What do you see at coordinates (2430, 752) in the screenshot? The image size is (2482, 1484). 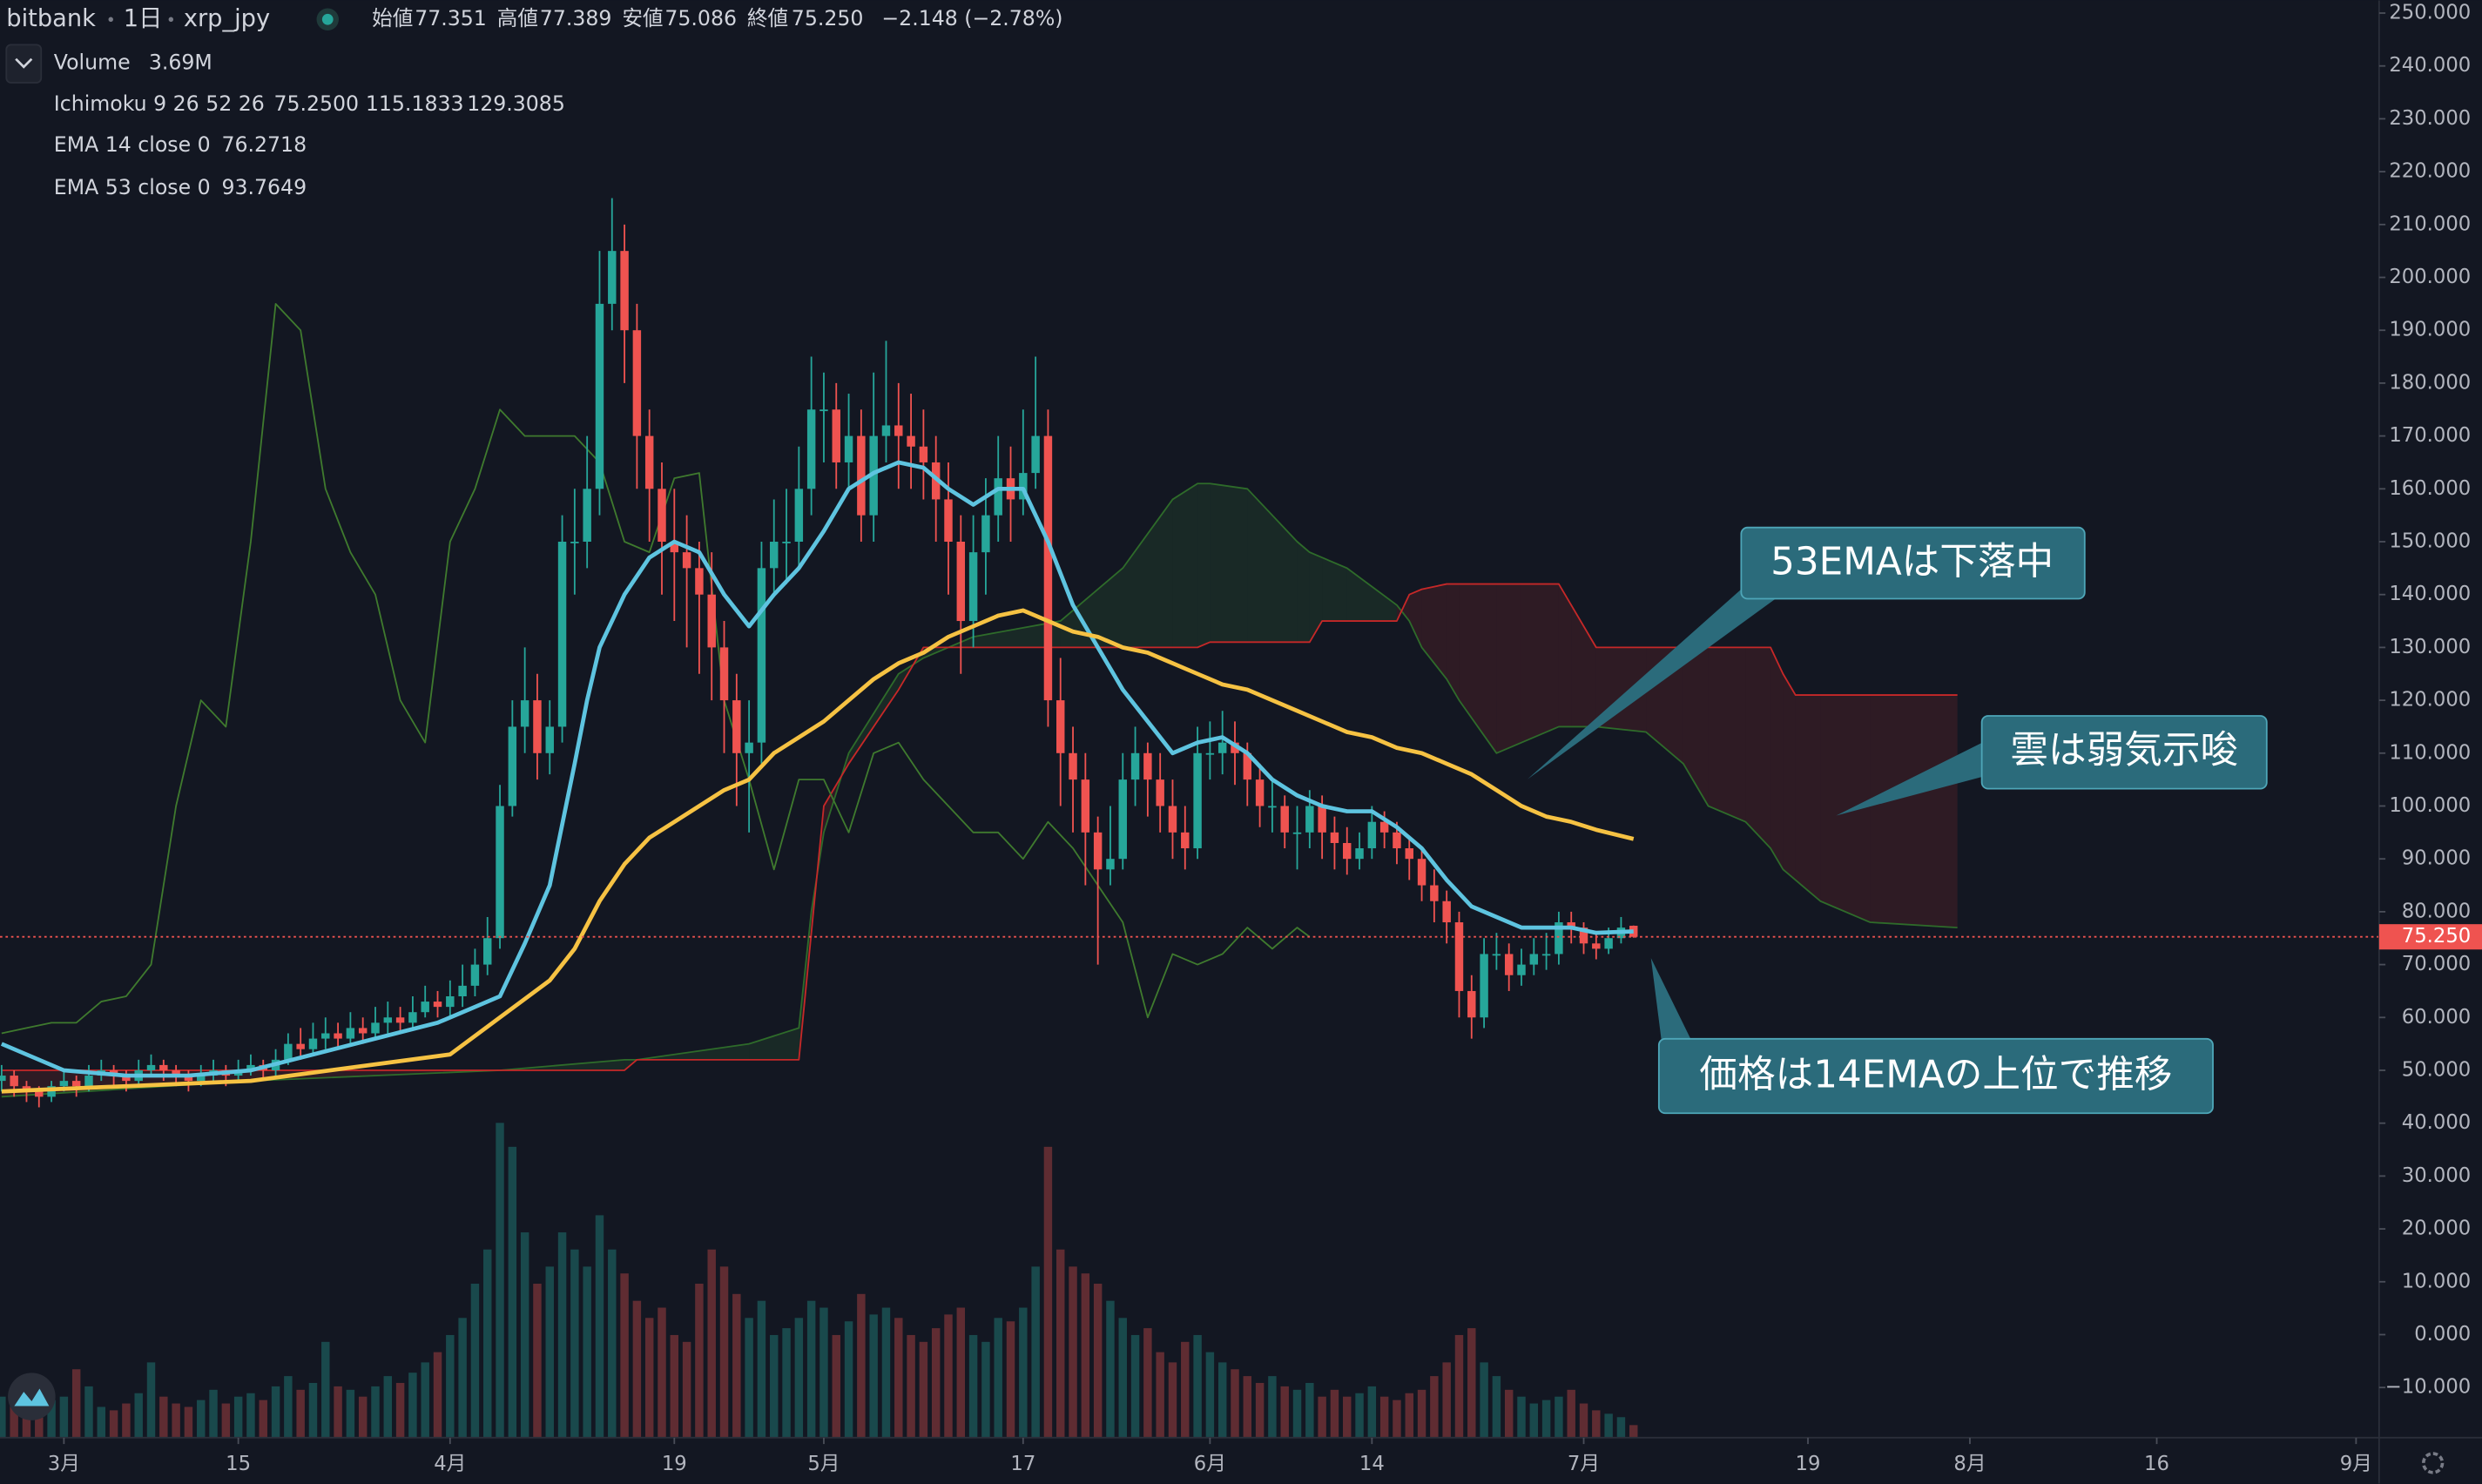 I see `y-tick-label: 110.000` at bounding box center [2430, 752].